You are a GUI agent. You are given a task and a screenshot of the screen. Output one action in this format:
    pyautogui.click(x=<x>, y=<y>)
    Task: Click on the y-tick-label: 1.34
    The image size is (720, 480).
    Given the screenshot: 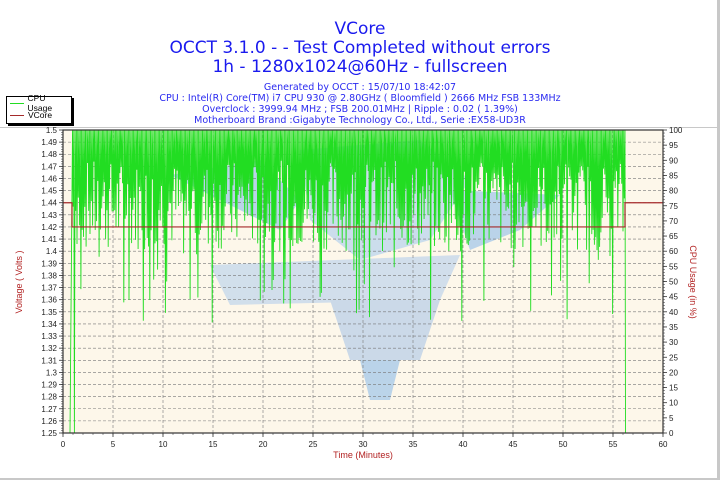 What is the action you would take?
    pyautogui.click(x=49, y=324)
    